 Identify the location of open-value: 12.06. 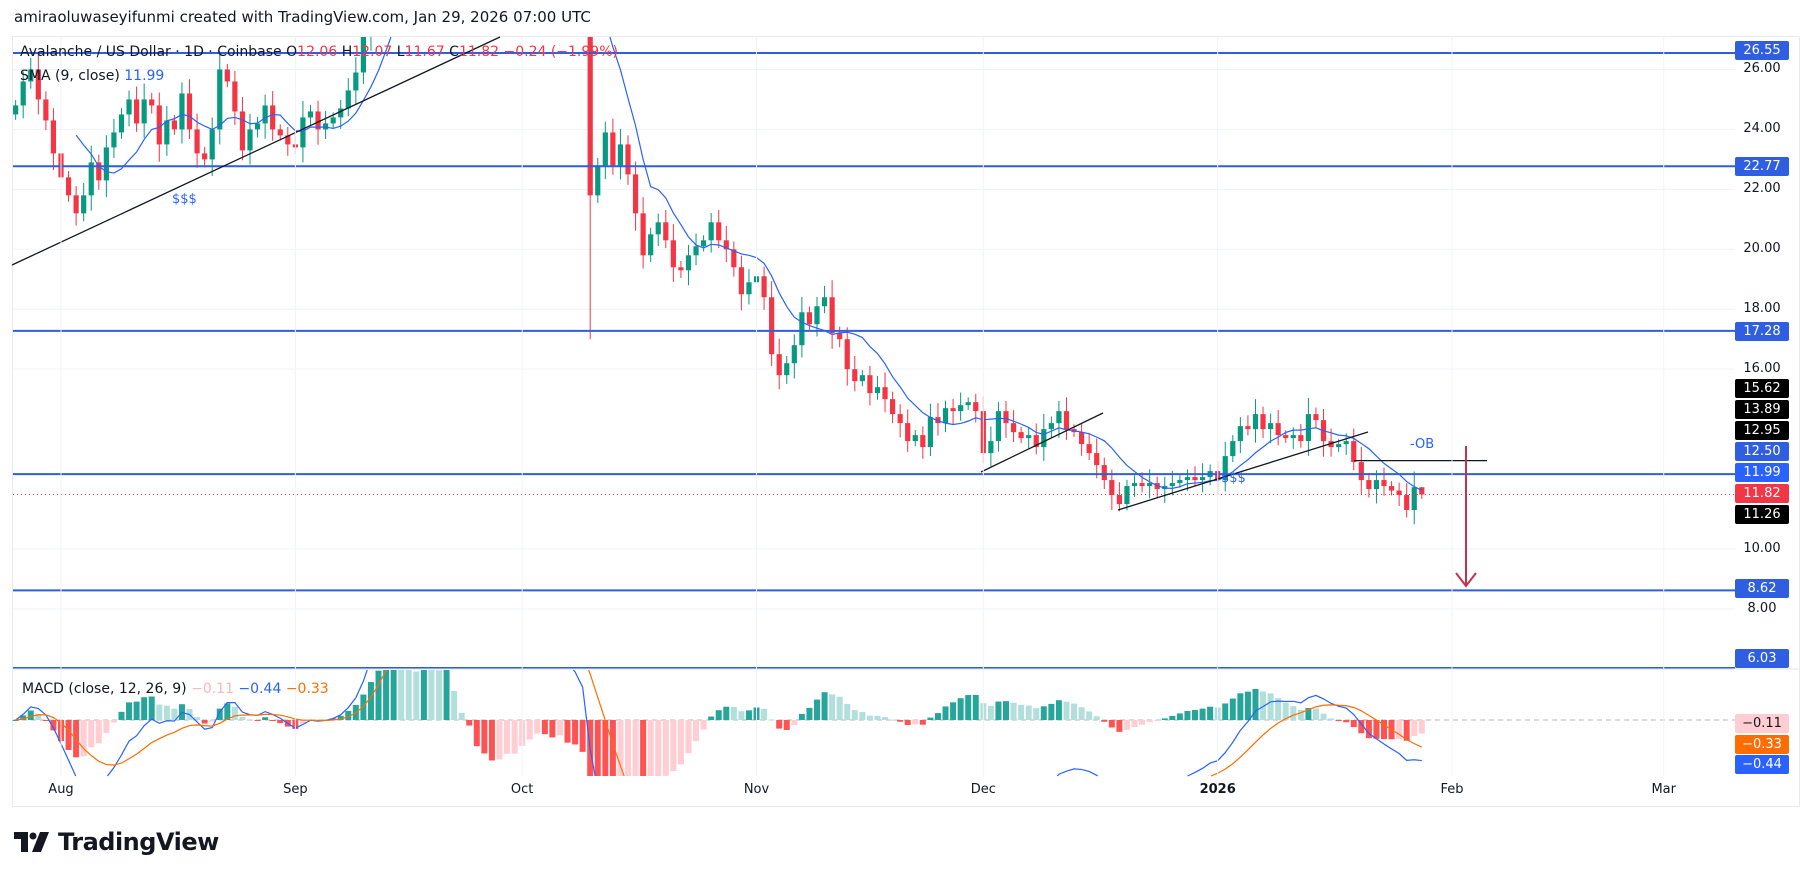
(317, 52).